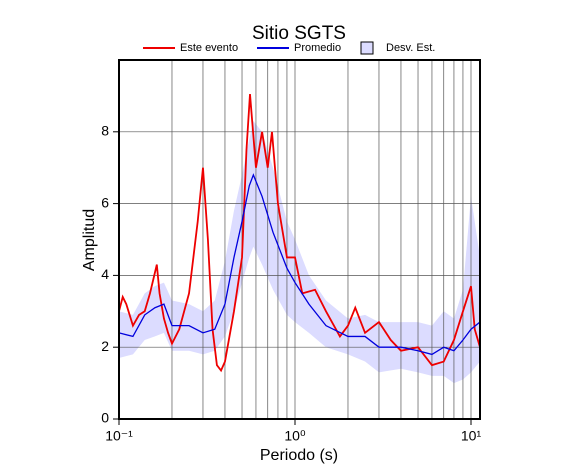 This screenshot has height=475, width=586. I want to click on x-tick-label: 10⁰, so click(295, 436).